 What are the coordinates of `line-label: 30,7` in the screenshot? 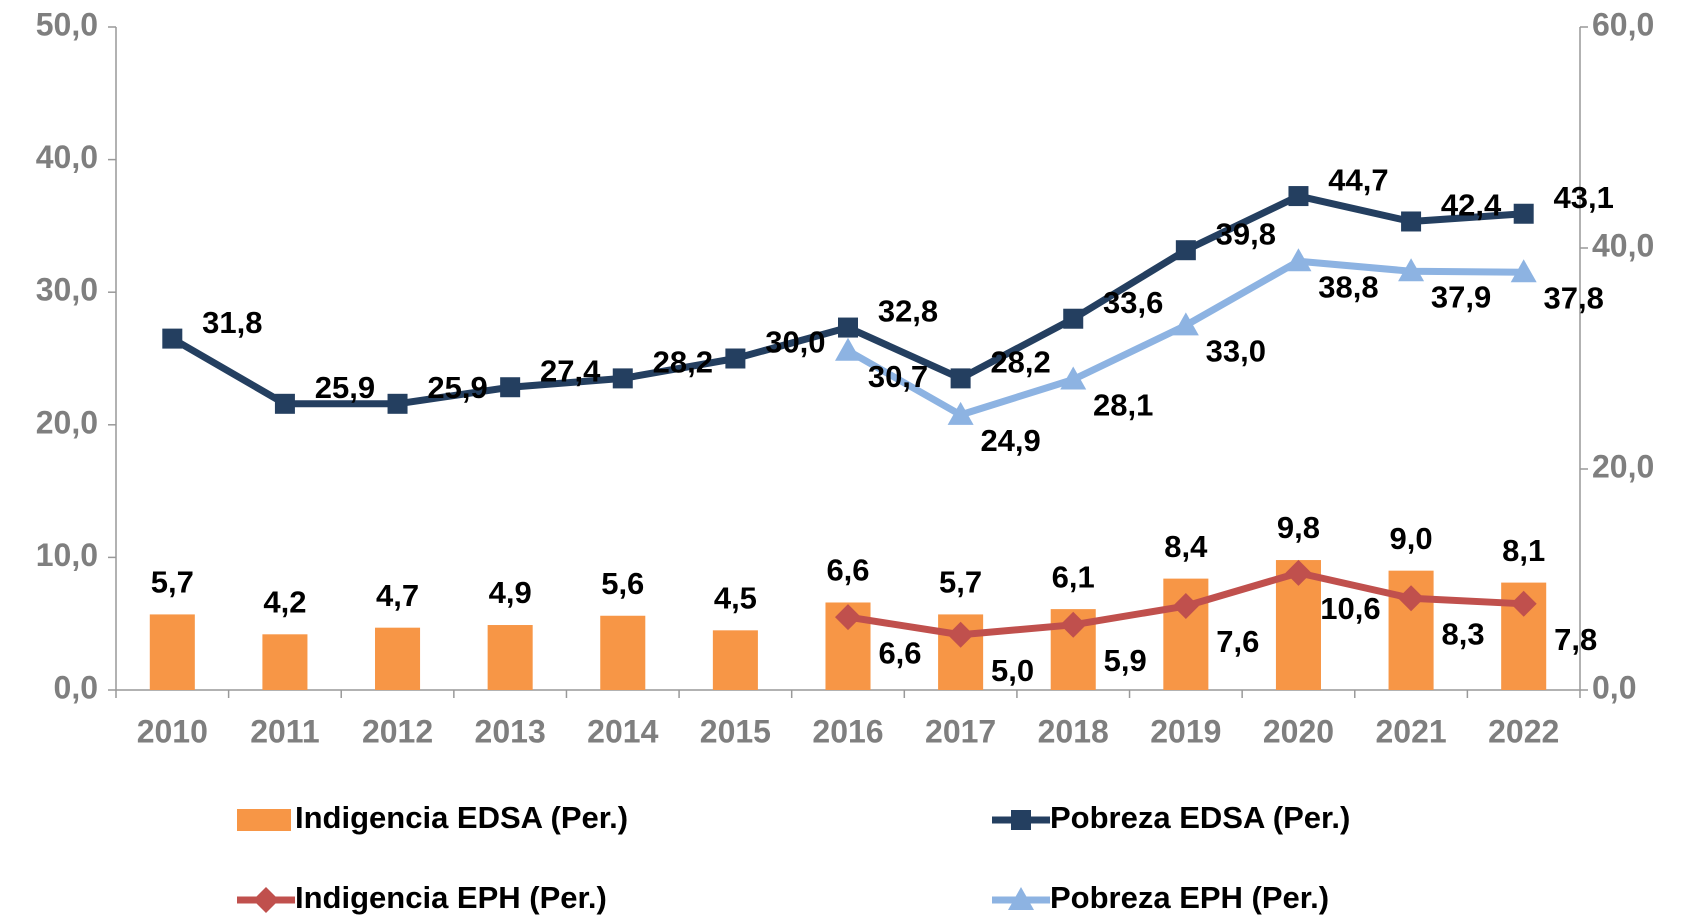 It's located at (898, 376).